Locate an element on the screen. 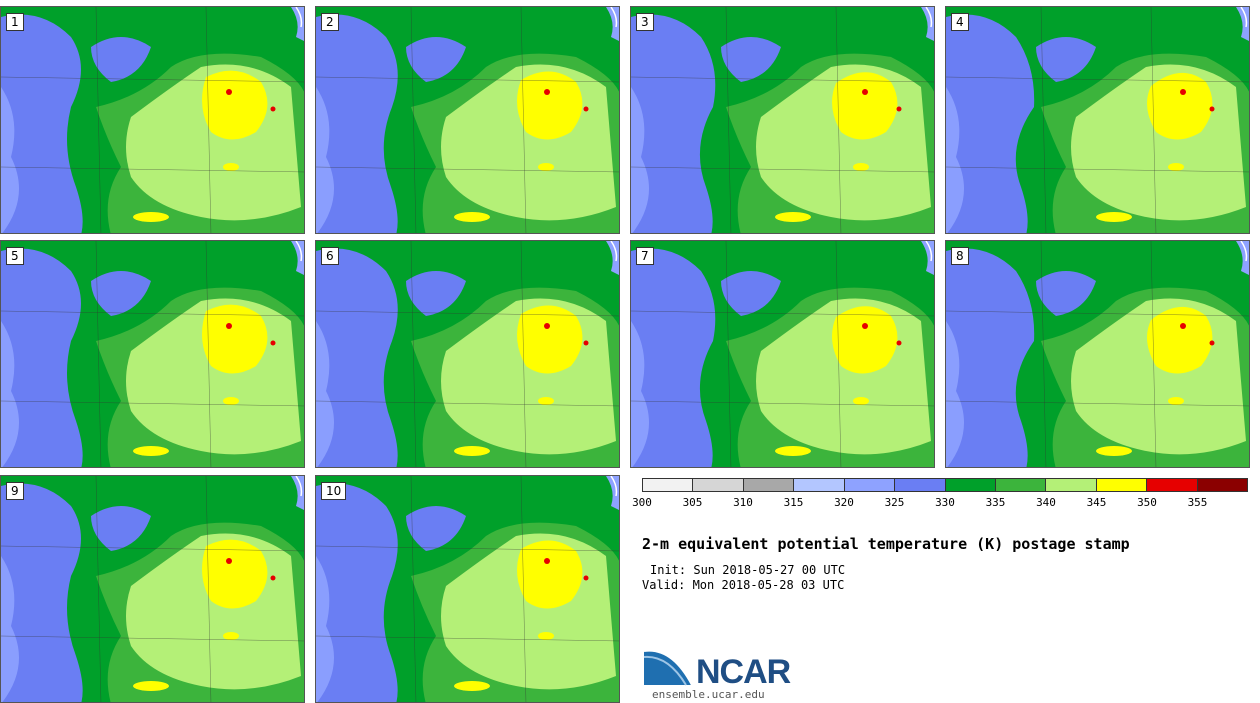  member-number-label: 5 is located at coordinates (15, 256).